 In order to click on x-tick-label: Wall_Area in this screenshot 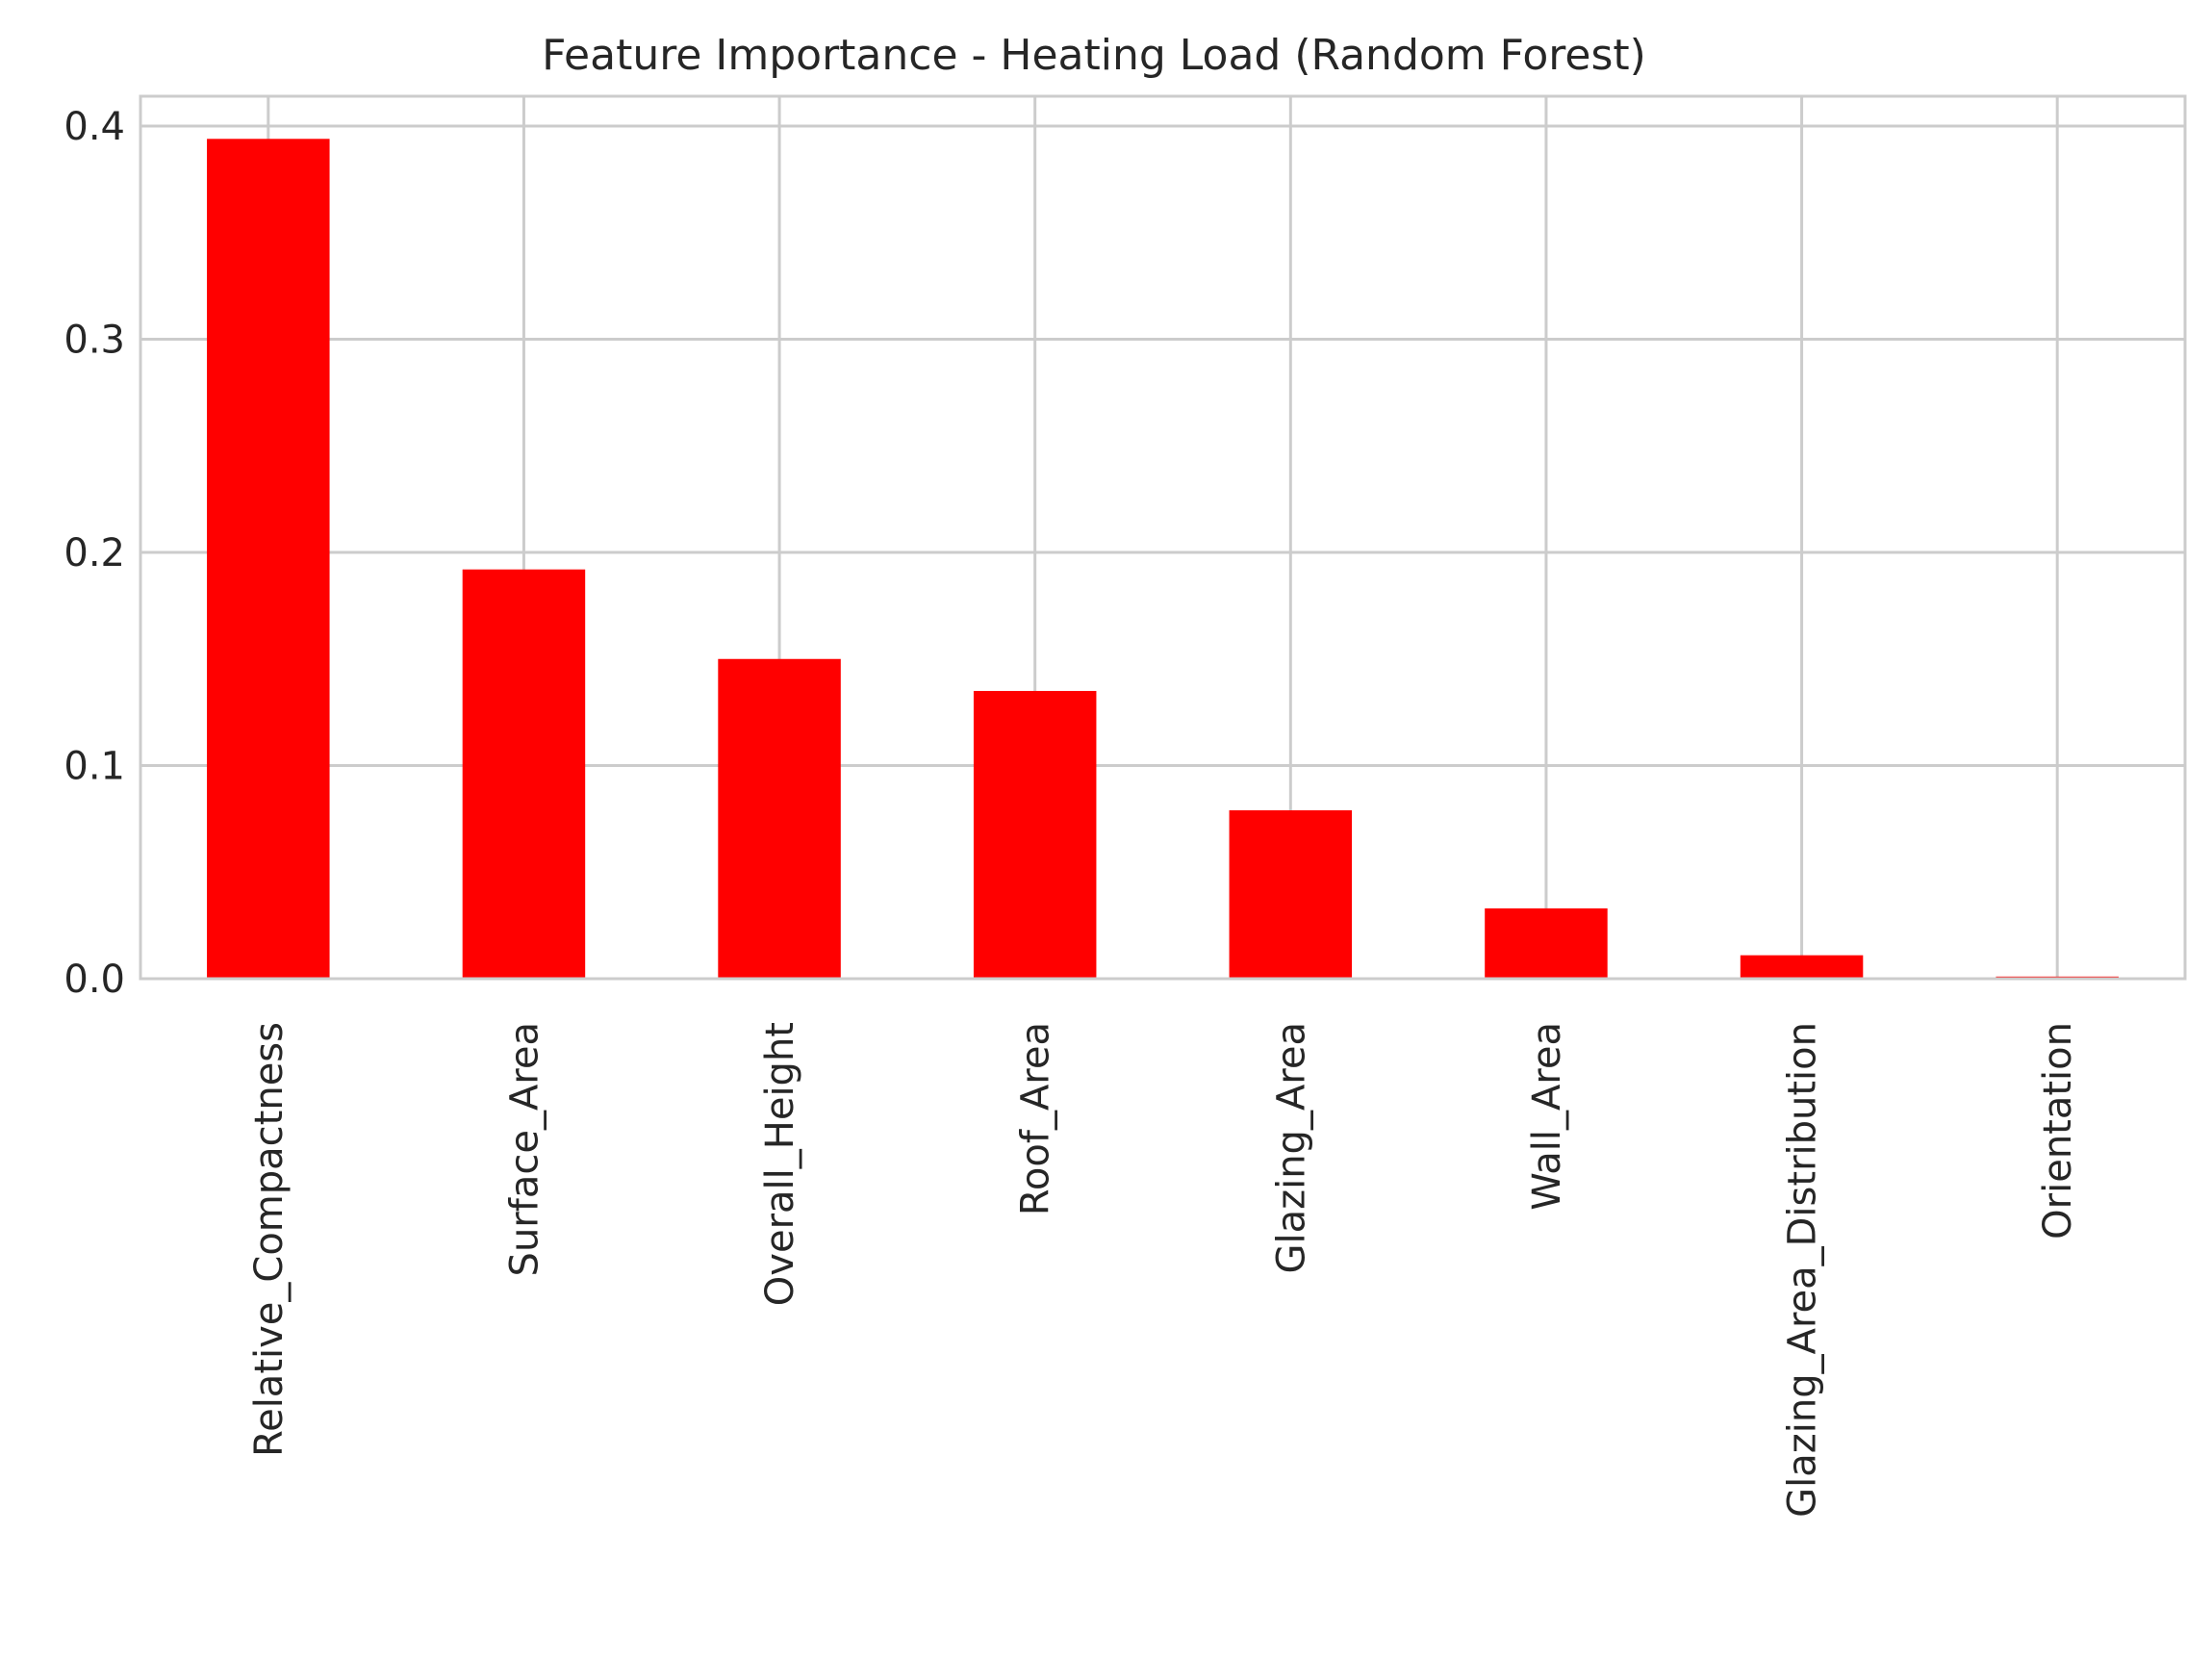, I will do `click(1547, 1116)`.